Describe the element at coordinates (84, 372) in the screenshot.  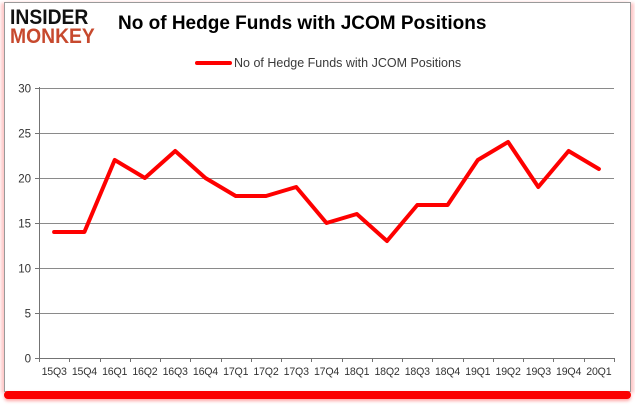
I see `x-tick-label: 15Q4` at that location.